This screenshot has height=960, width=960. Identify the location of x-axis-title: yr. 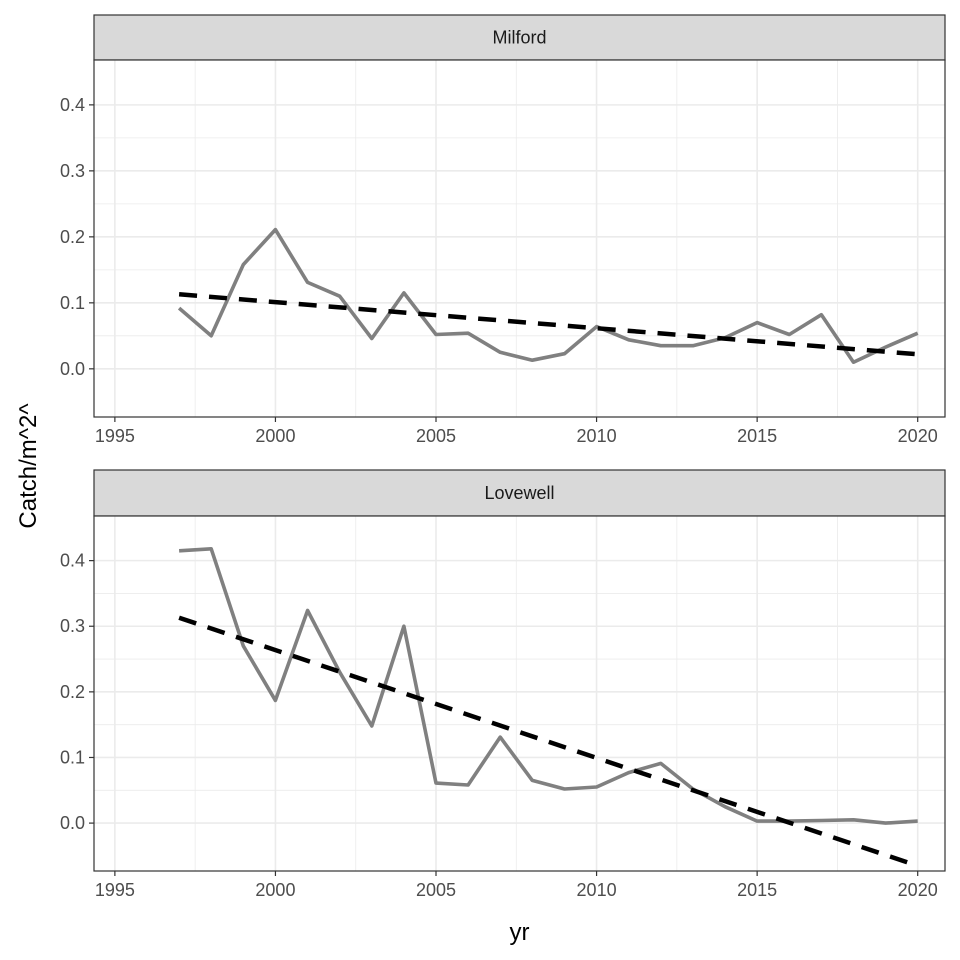
(520, 932).